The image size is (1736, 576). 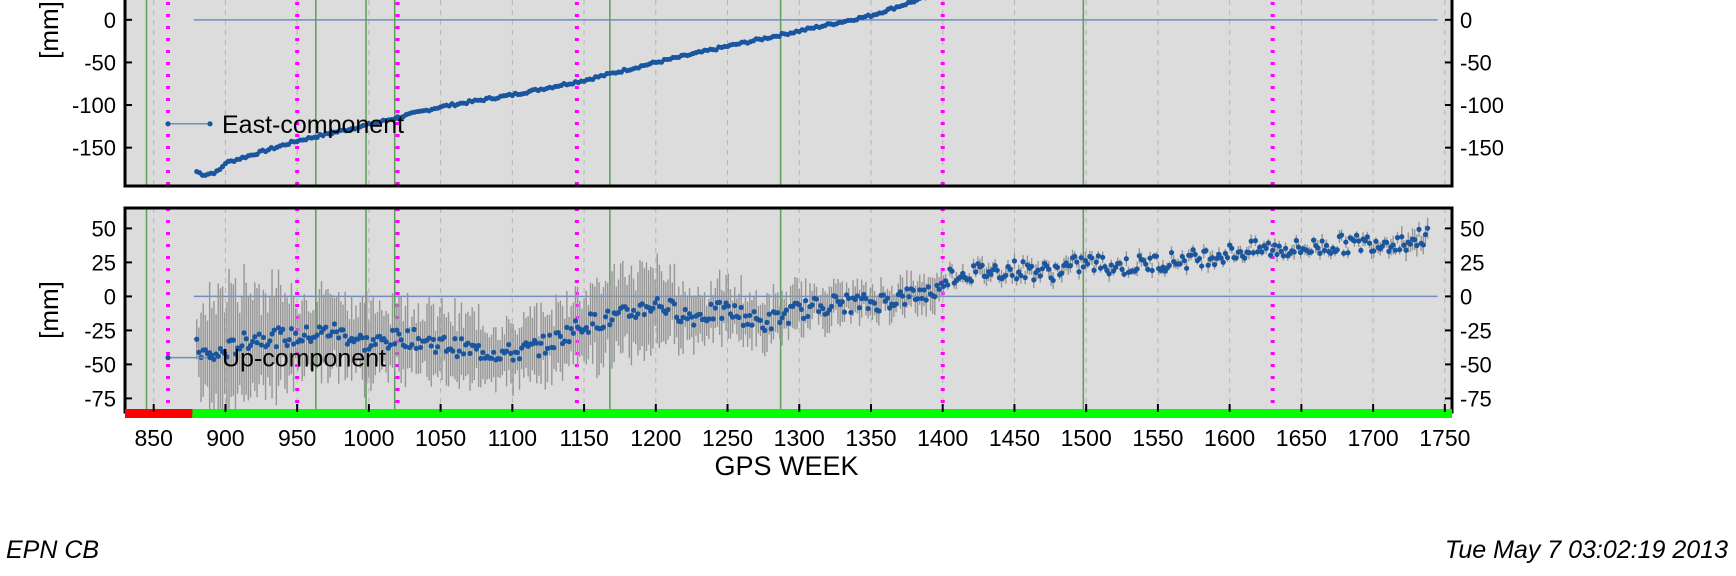 I want to click on x-tick-label: 1000, so click(x=368, y=438).